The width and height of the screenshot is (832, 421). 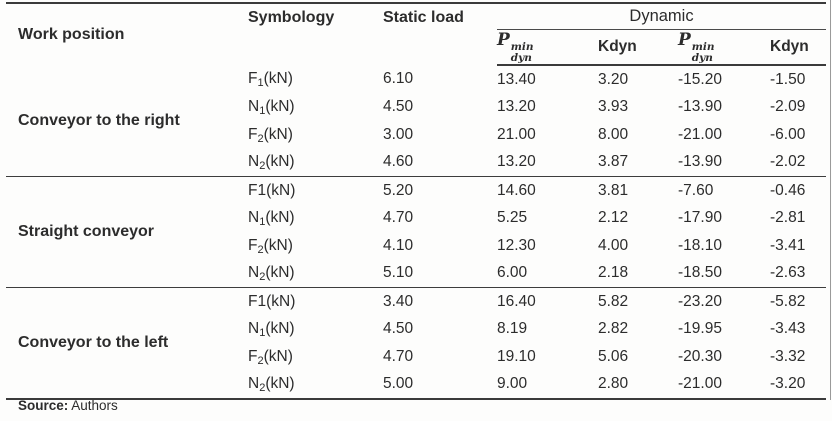 I want to click on dynamic-value-4: -3.41, so click(x=788, y=245).